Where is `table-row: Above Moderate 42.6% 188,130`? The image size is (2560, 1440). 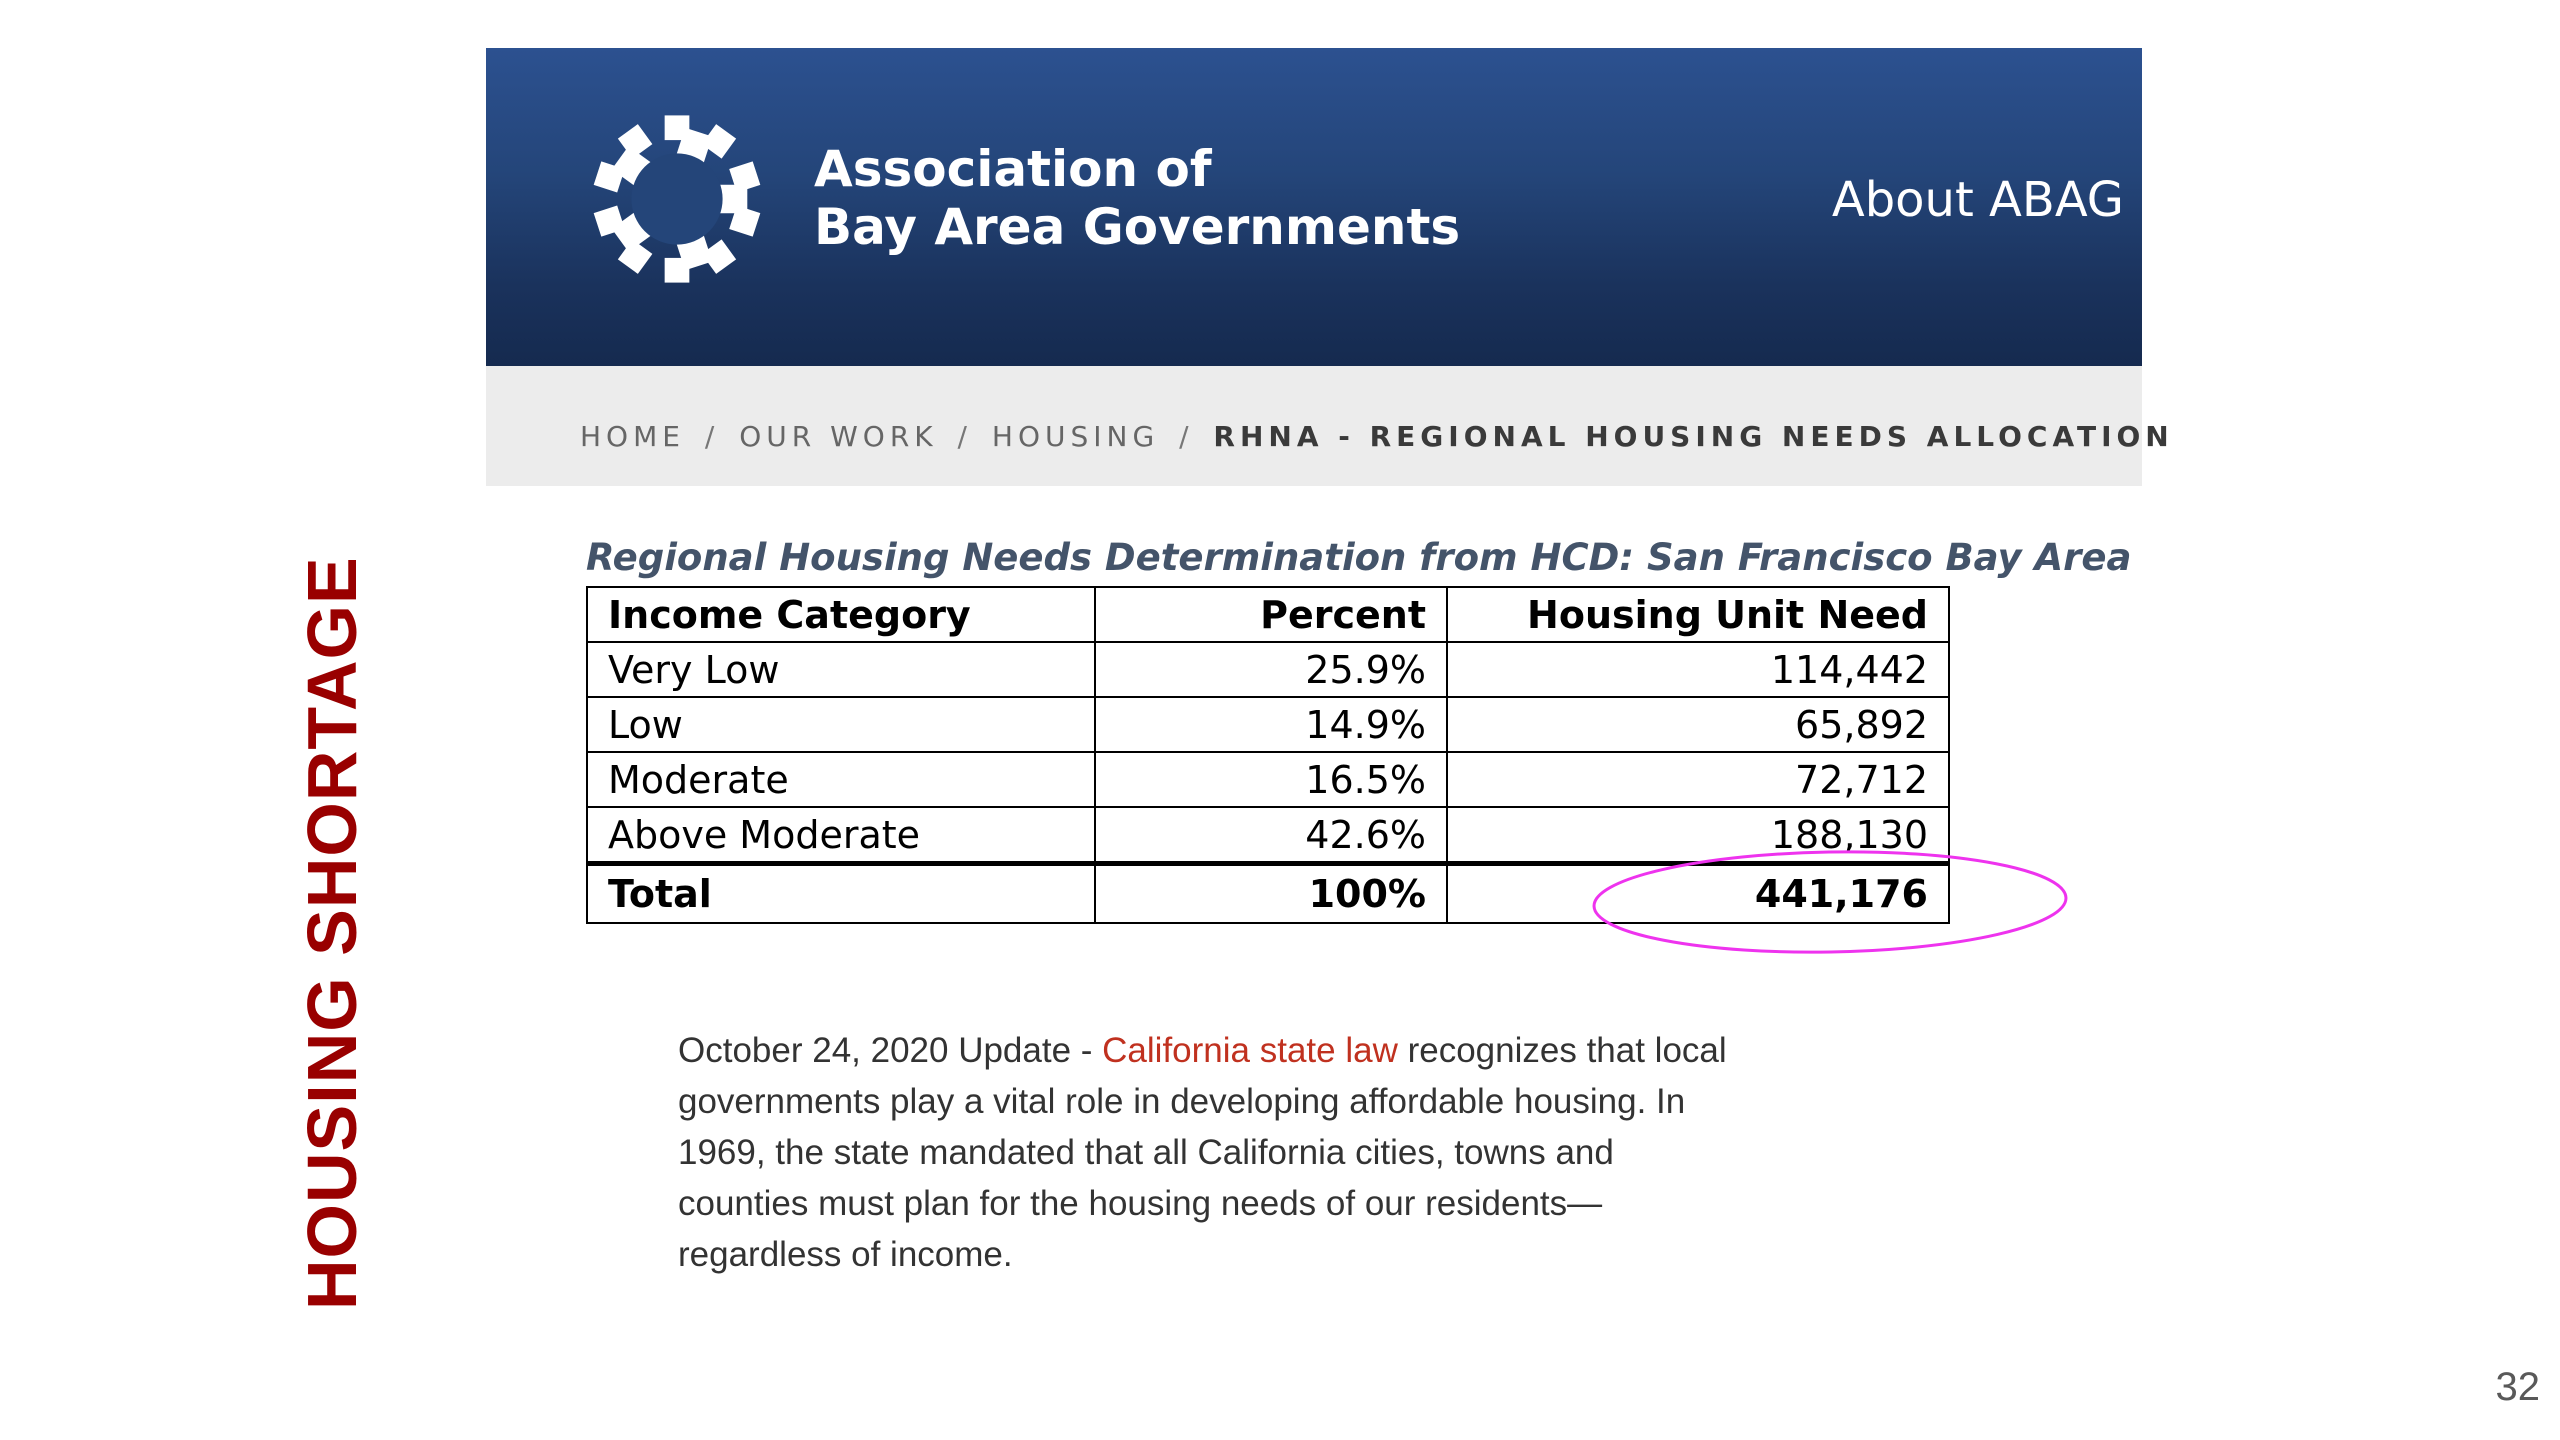 table-row: Above Moderate 42.6% 188,130 is located at coordinates (1268, 835).